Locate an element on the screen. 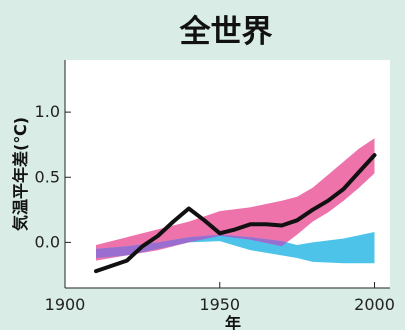 The image size is (405, 330). y-axis-title: 気温平年差(℃) is located at coordinates (20, 174).